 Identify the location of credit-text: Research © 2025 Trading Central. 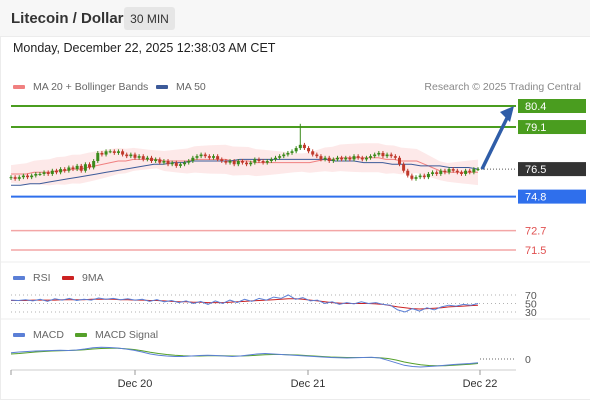
(502, 87).